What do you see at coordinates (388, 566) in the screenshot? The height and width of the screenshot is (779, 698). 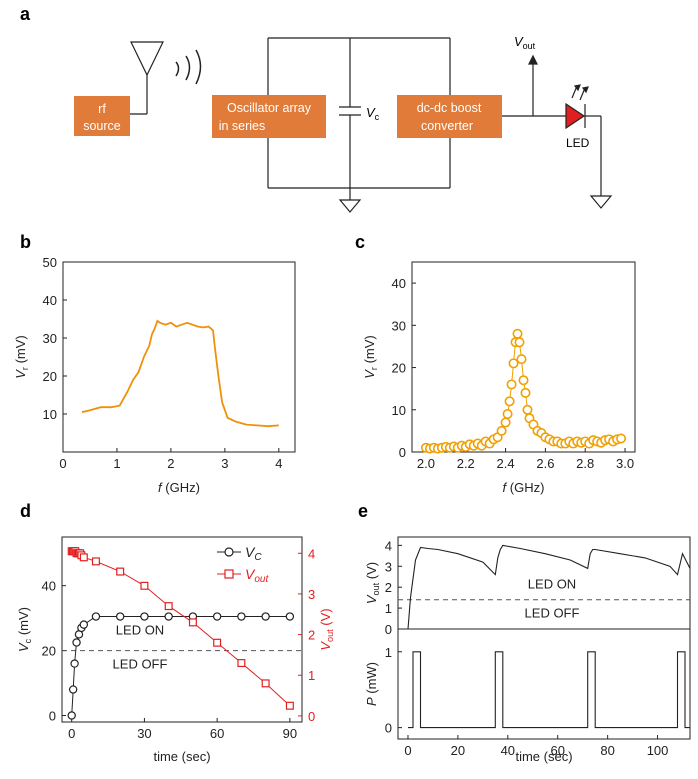 I see `chart-e-top-y-tick-label: 3` at bounding box center [388, 566].